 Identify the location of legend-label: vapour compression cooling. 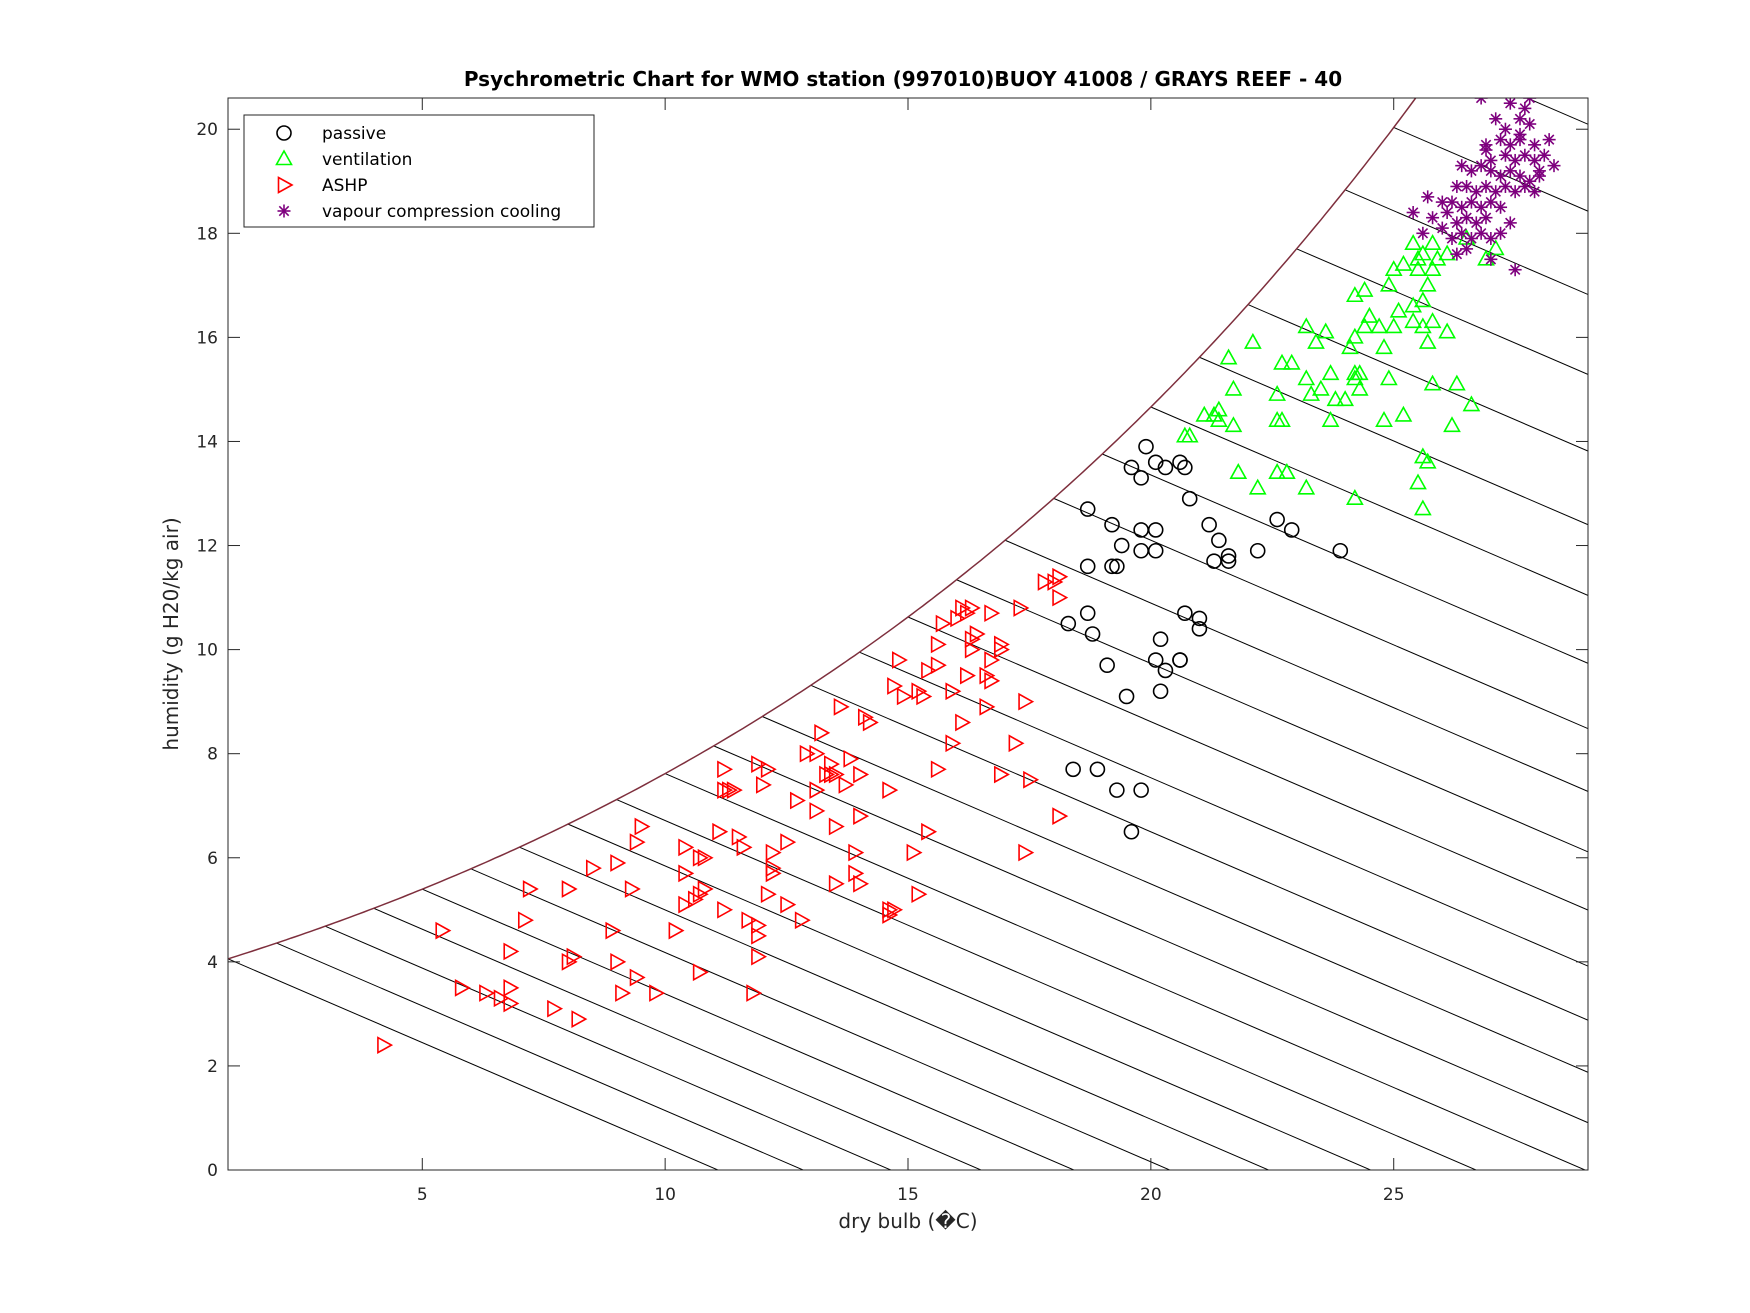
(441, 212).